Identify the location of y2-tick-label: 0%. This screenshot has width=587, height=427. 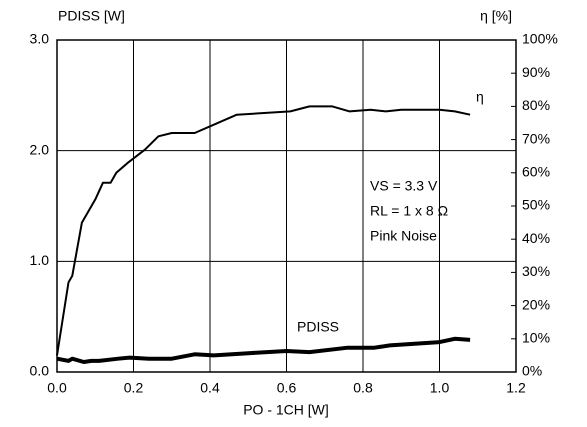
(532, 371).